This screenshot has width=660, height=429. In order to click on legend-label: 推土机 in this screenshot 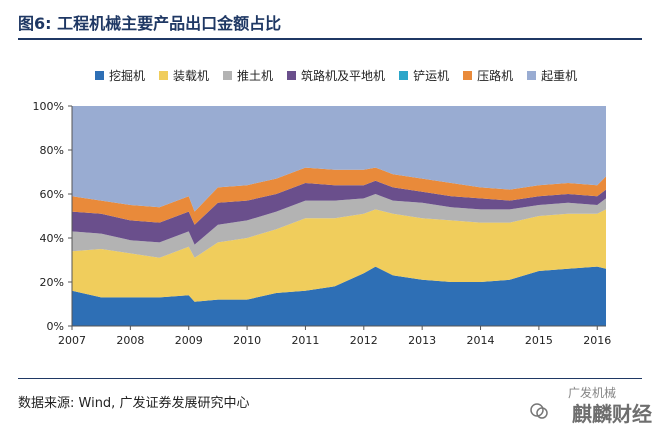, I will do `click(255, 75)`.